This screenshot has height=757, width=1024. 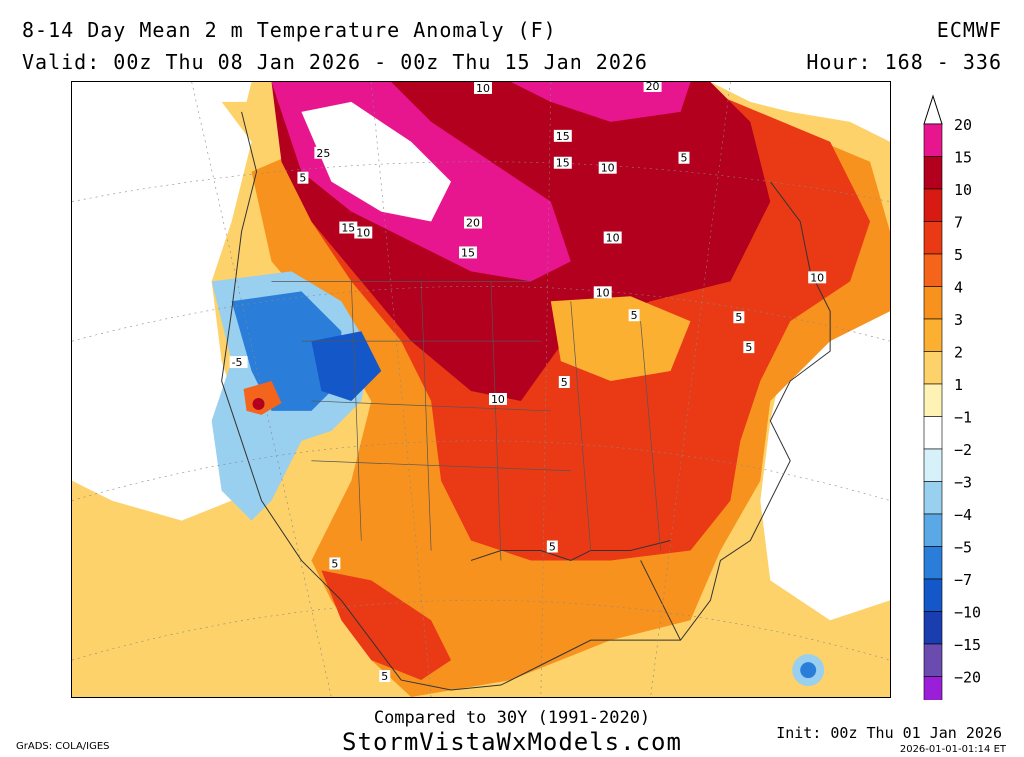 I want to click on forecast-hour-range: Hour: 168 - 336, so click(x=904, y=62).